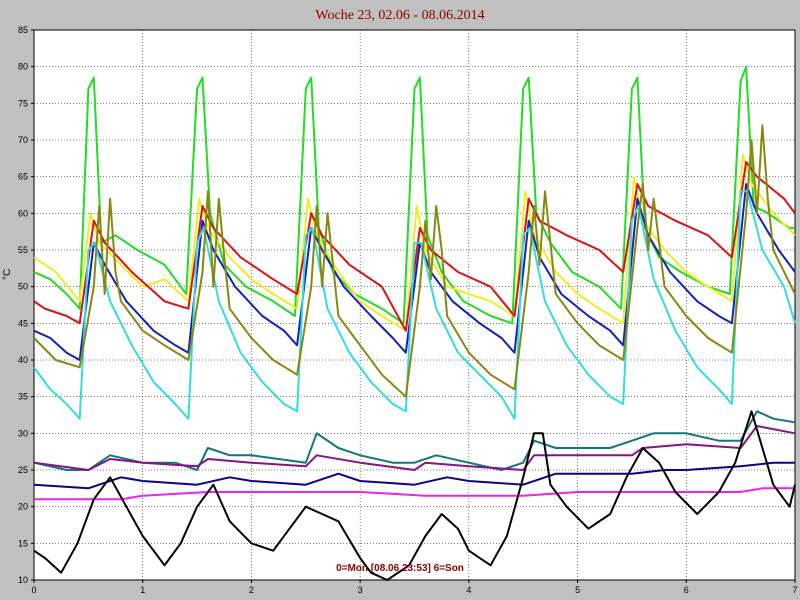  I want to click on y-tick-label: 80, so click(23, 67).